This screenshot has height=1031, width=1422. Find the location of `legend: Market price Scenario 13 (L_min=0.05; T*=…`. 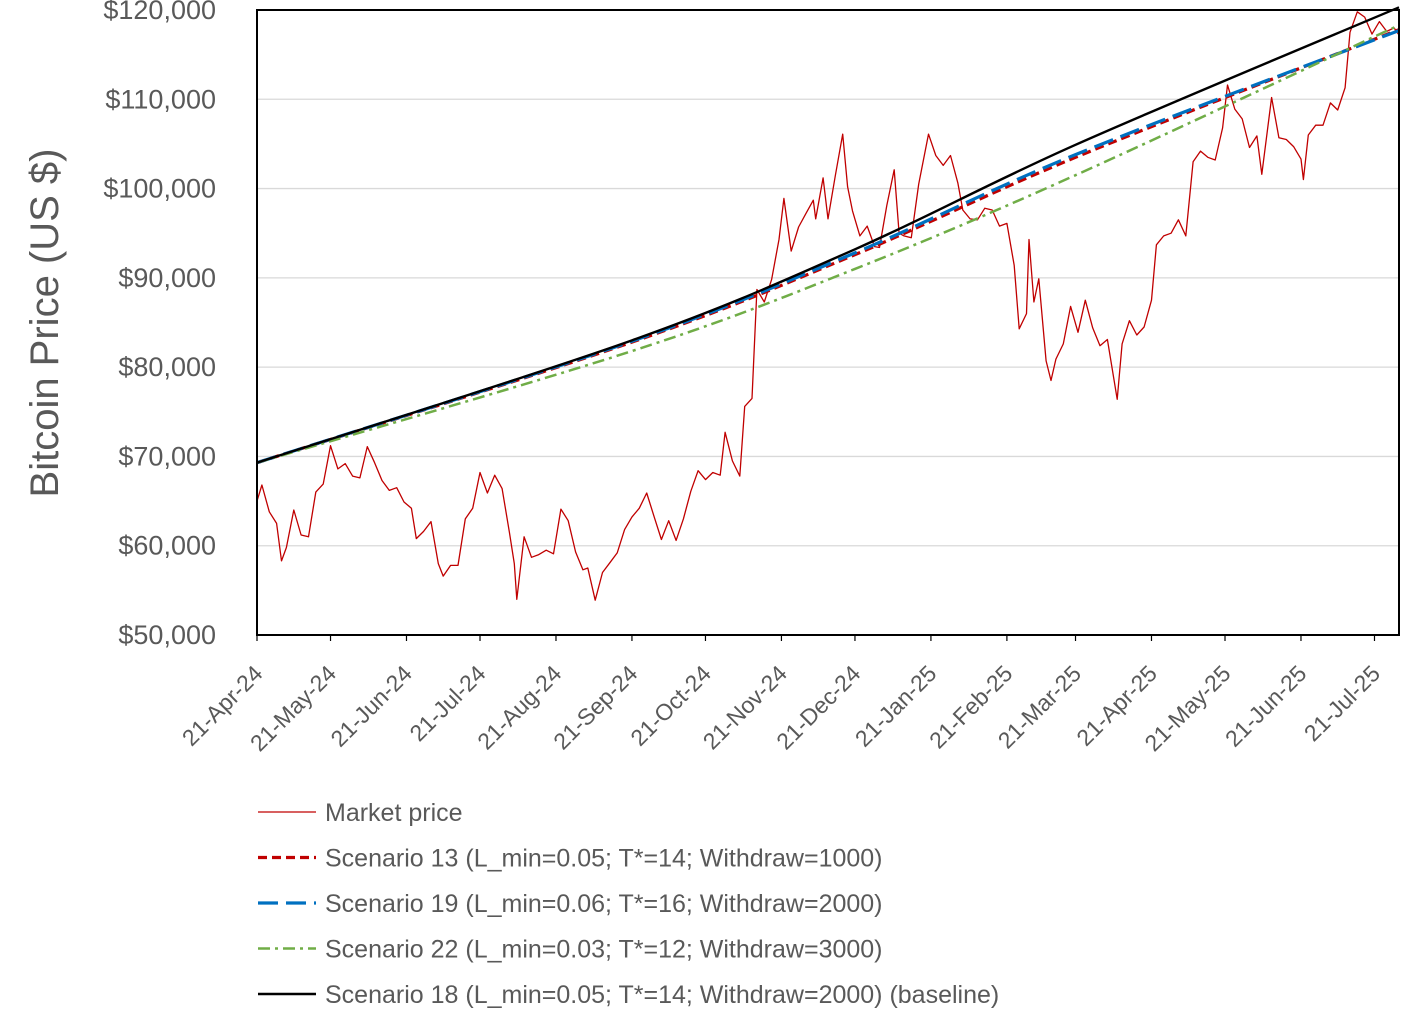

legend: Market price Scenario 13 (L_min=0.05; T*=… is located at coordinates (628, 904).